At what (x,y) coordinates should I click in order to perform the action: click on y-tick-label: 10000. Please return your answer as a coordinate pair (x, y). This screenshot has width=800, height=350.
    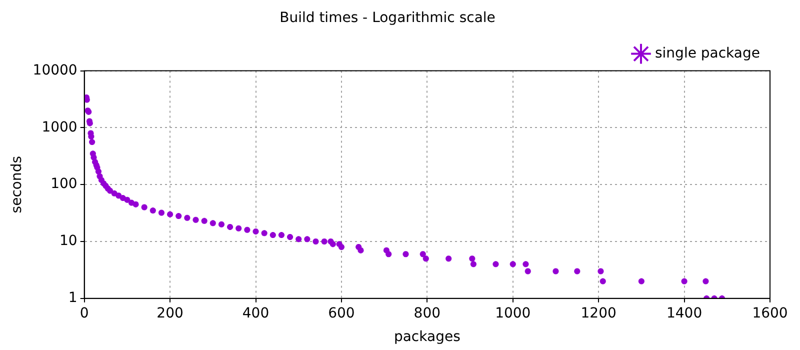
    Looking at the image, I should click on (55, 70).